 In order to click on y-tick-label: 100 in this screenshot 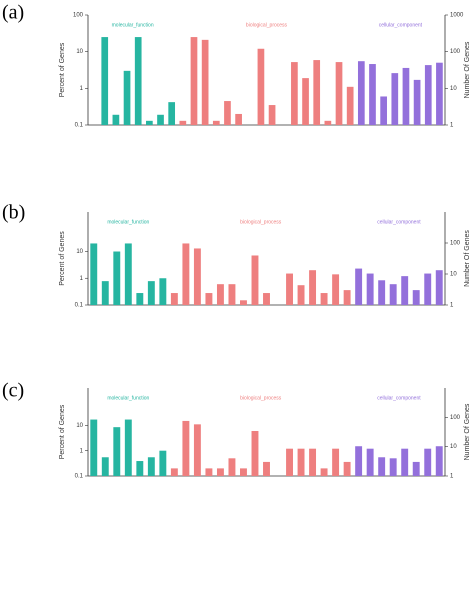, I will do `click(78, 16)`.